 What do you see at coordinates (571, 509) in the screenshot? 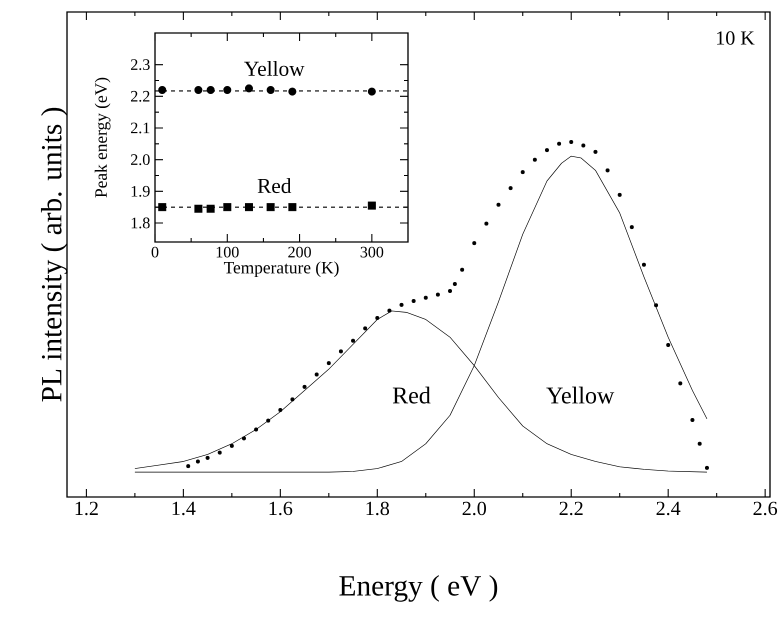
I see `x-tick-label: 2.2` at bounding box center [571, 509].